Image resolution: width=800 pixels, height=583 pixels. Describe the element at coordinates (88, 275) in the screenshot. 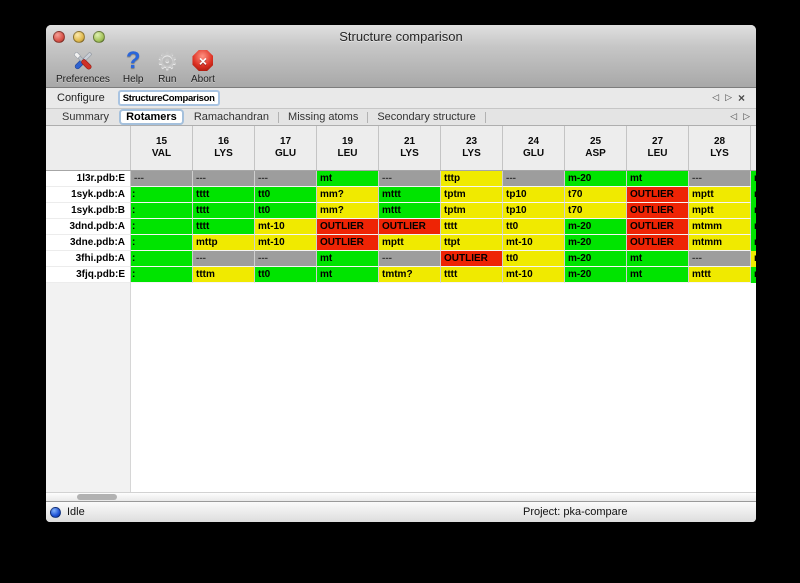

I see `row-label: 3fjq.pdb:E` at that location.